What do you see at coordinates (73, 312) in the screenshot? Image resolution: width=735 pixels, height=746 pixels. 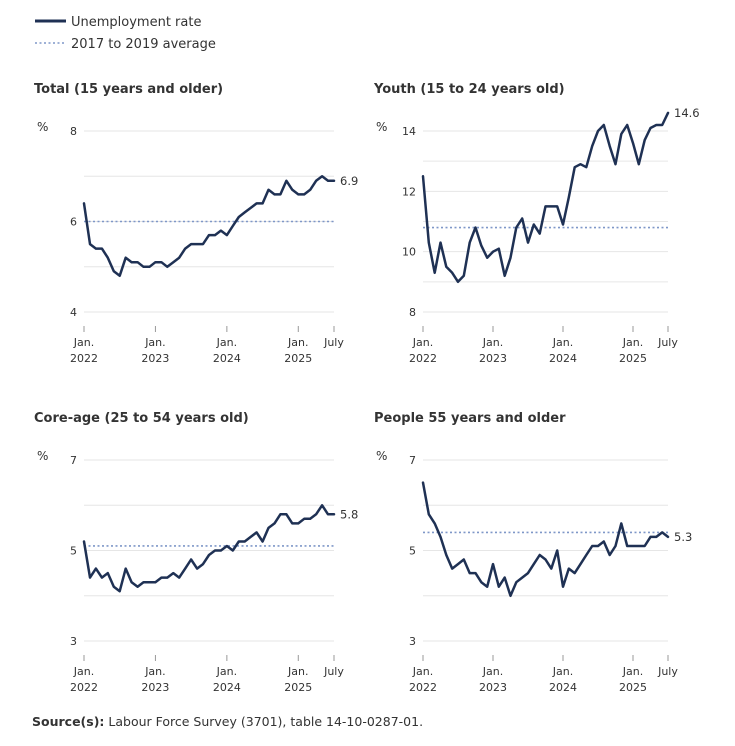 I see `y-tick-label-total: 4` at bounding box center [73, 312].